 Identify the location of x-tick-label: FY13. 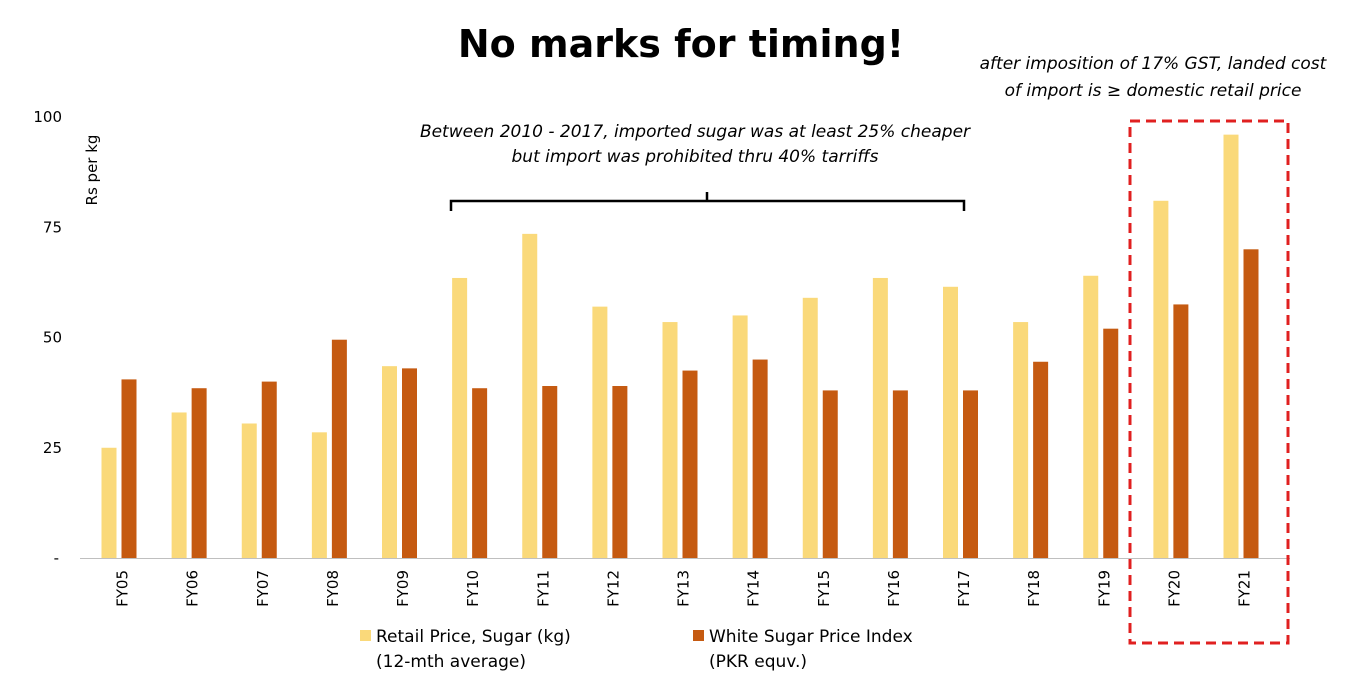
(684, 588).